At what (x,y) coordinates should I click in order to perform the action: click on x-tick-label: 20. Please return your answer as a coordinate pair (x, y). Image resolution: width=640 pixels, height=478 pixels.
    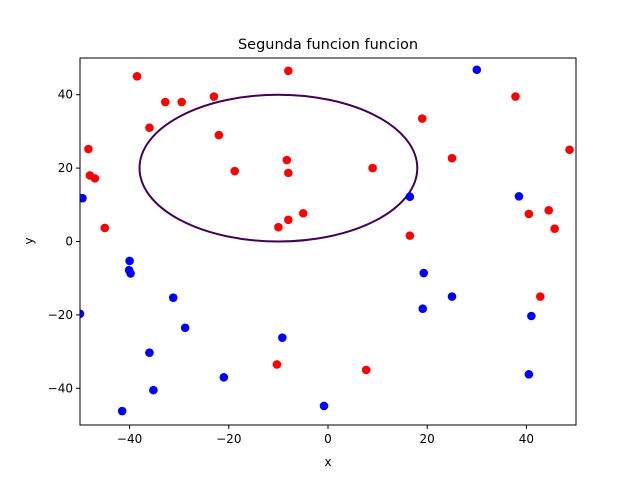
    Looking at the image, I should click on (427, 439).